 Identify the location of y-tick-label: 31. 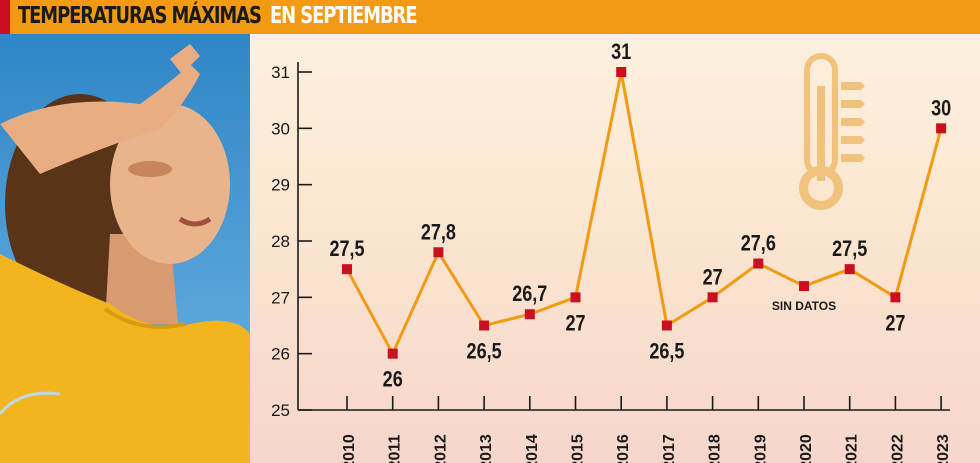
(280, 72).